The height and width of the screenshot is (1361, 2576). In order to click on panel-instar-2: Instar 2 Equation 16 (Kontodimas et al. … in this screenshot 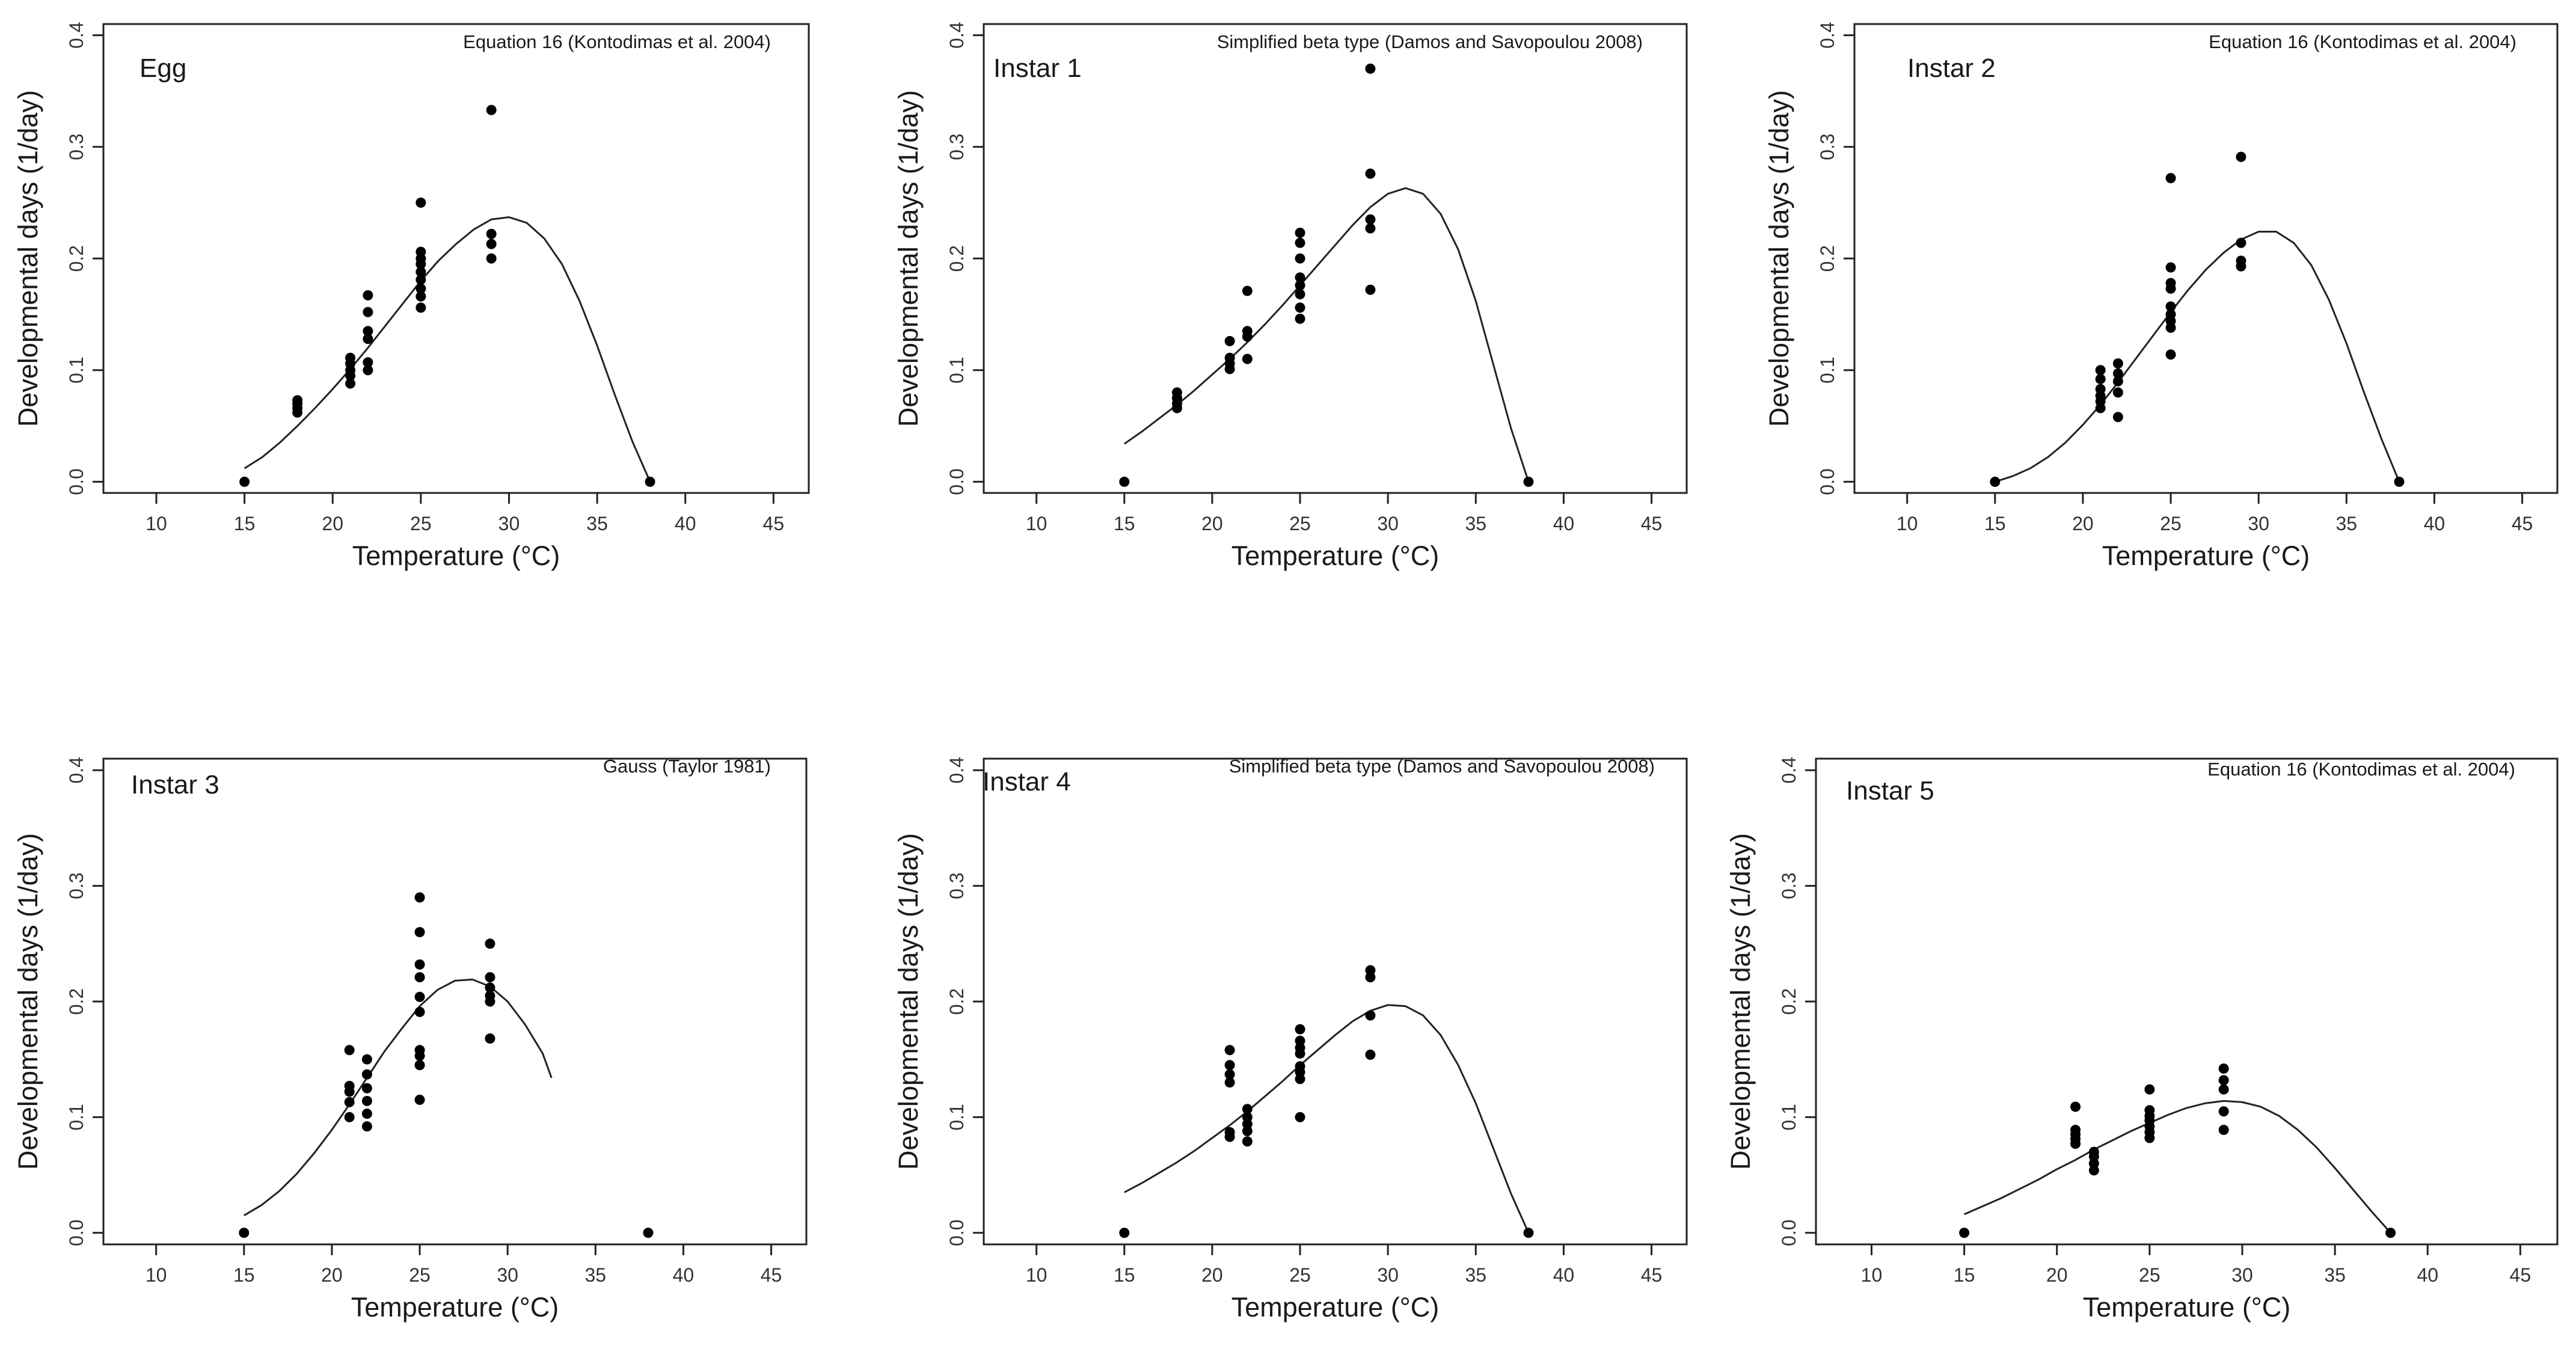, I will do `click(2161, 297)`.